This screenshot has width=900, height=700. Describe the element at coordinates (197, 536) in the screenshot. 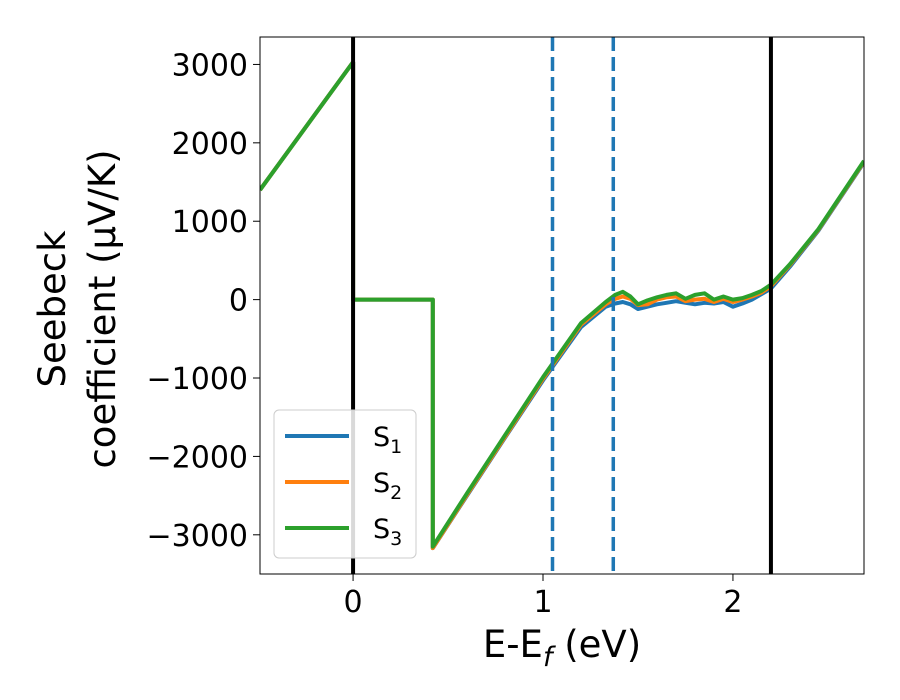

I see `y-tick-label: −3000` at that location.